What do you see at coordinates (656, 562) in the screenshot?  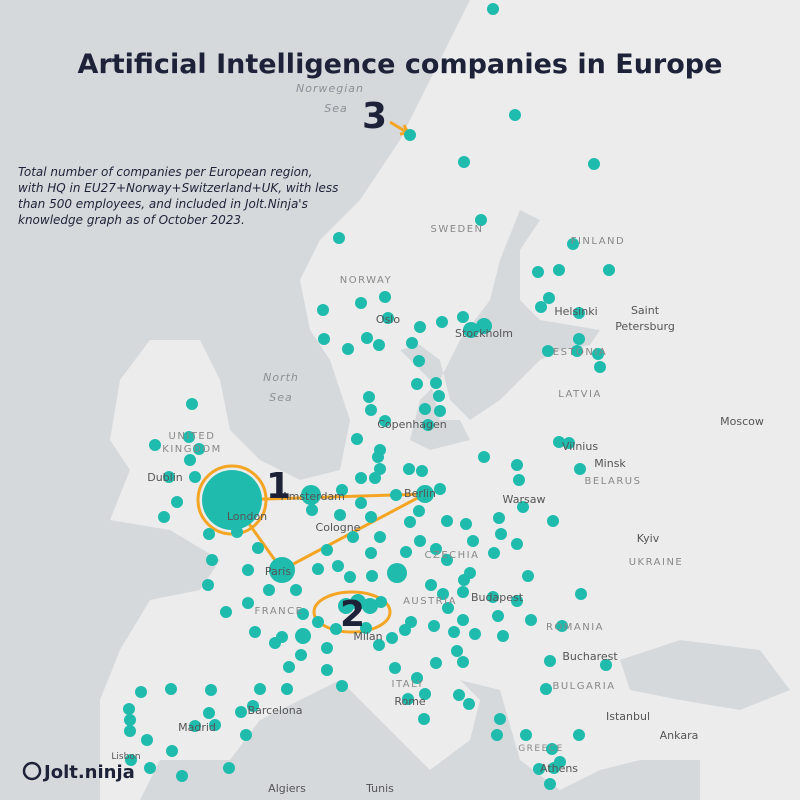 I see `country-label: UKRAINE` at bounding box center [656, 562].